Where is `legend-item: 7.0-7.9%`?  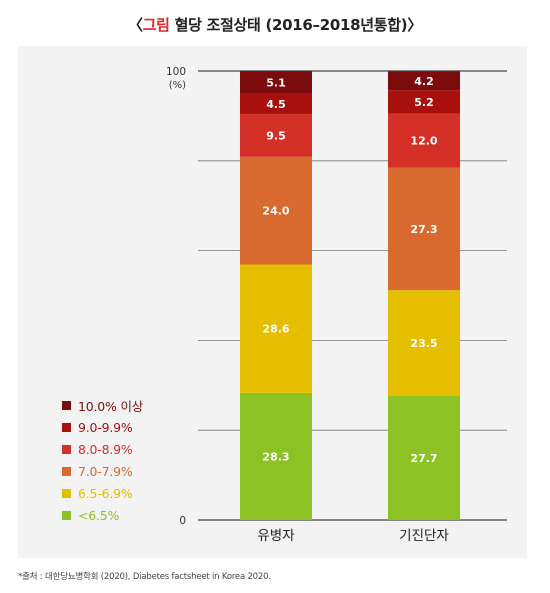 legend-item: 7.0-7.9% is located at coordinates (102, 471).